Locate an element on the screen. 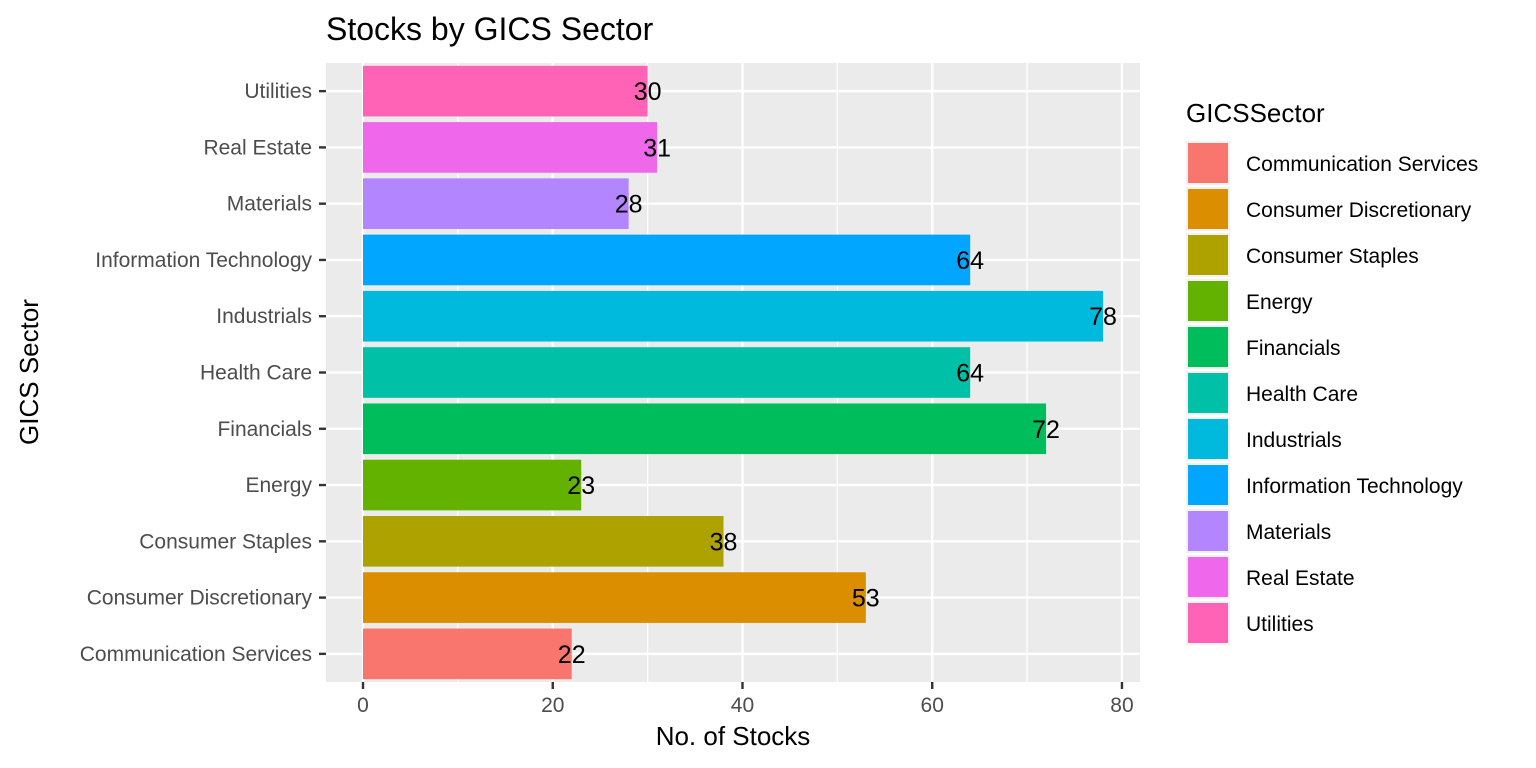 This screenshot has height=768, width=1536. y-tick-label: Real Estate is located at coordinates (257, 147).